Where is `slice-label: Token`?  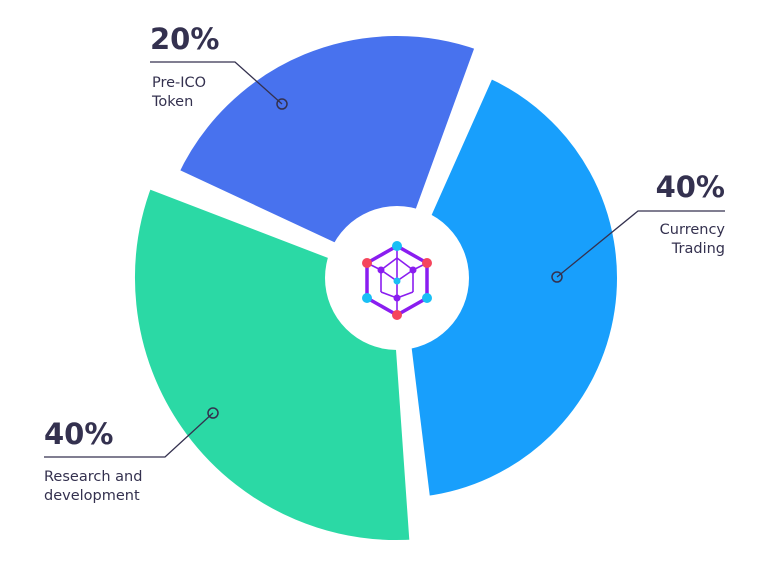 slice-label: Token is located at coordinates (172, 102).